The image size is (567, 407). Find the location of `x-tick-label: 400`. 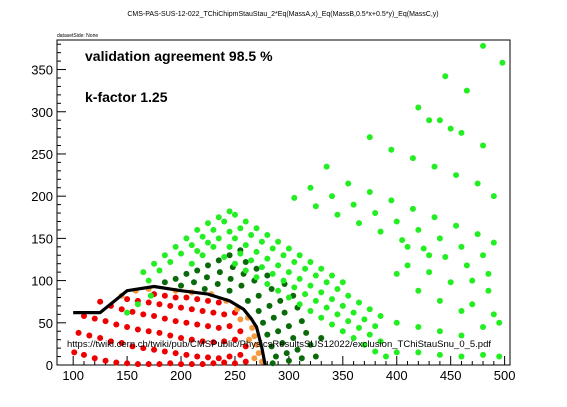

x-tick-label: 400 is located at coordinates (397, 375).